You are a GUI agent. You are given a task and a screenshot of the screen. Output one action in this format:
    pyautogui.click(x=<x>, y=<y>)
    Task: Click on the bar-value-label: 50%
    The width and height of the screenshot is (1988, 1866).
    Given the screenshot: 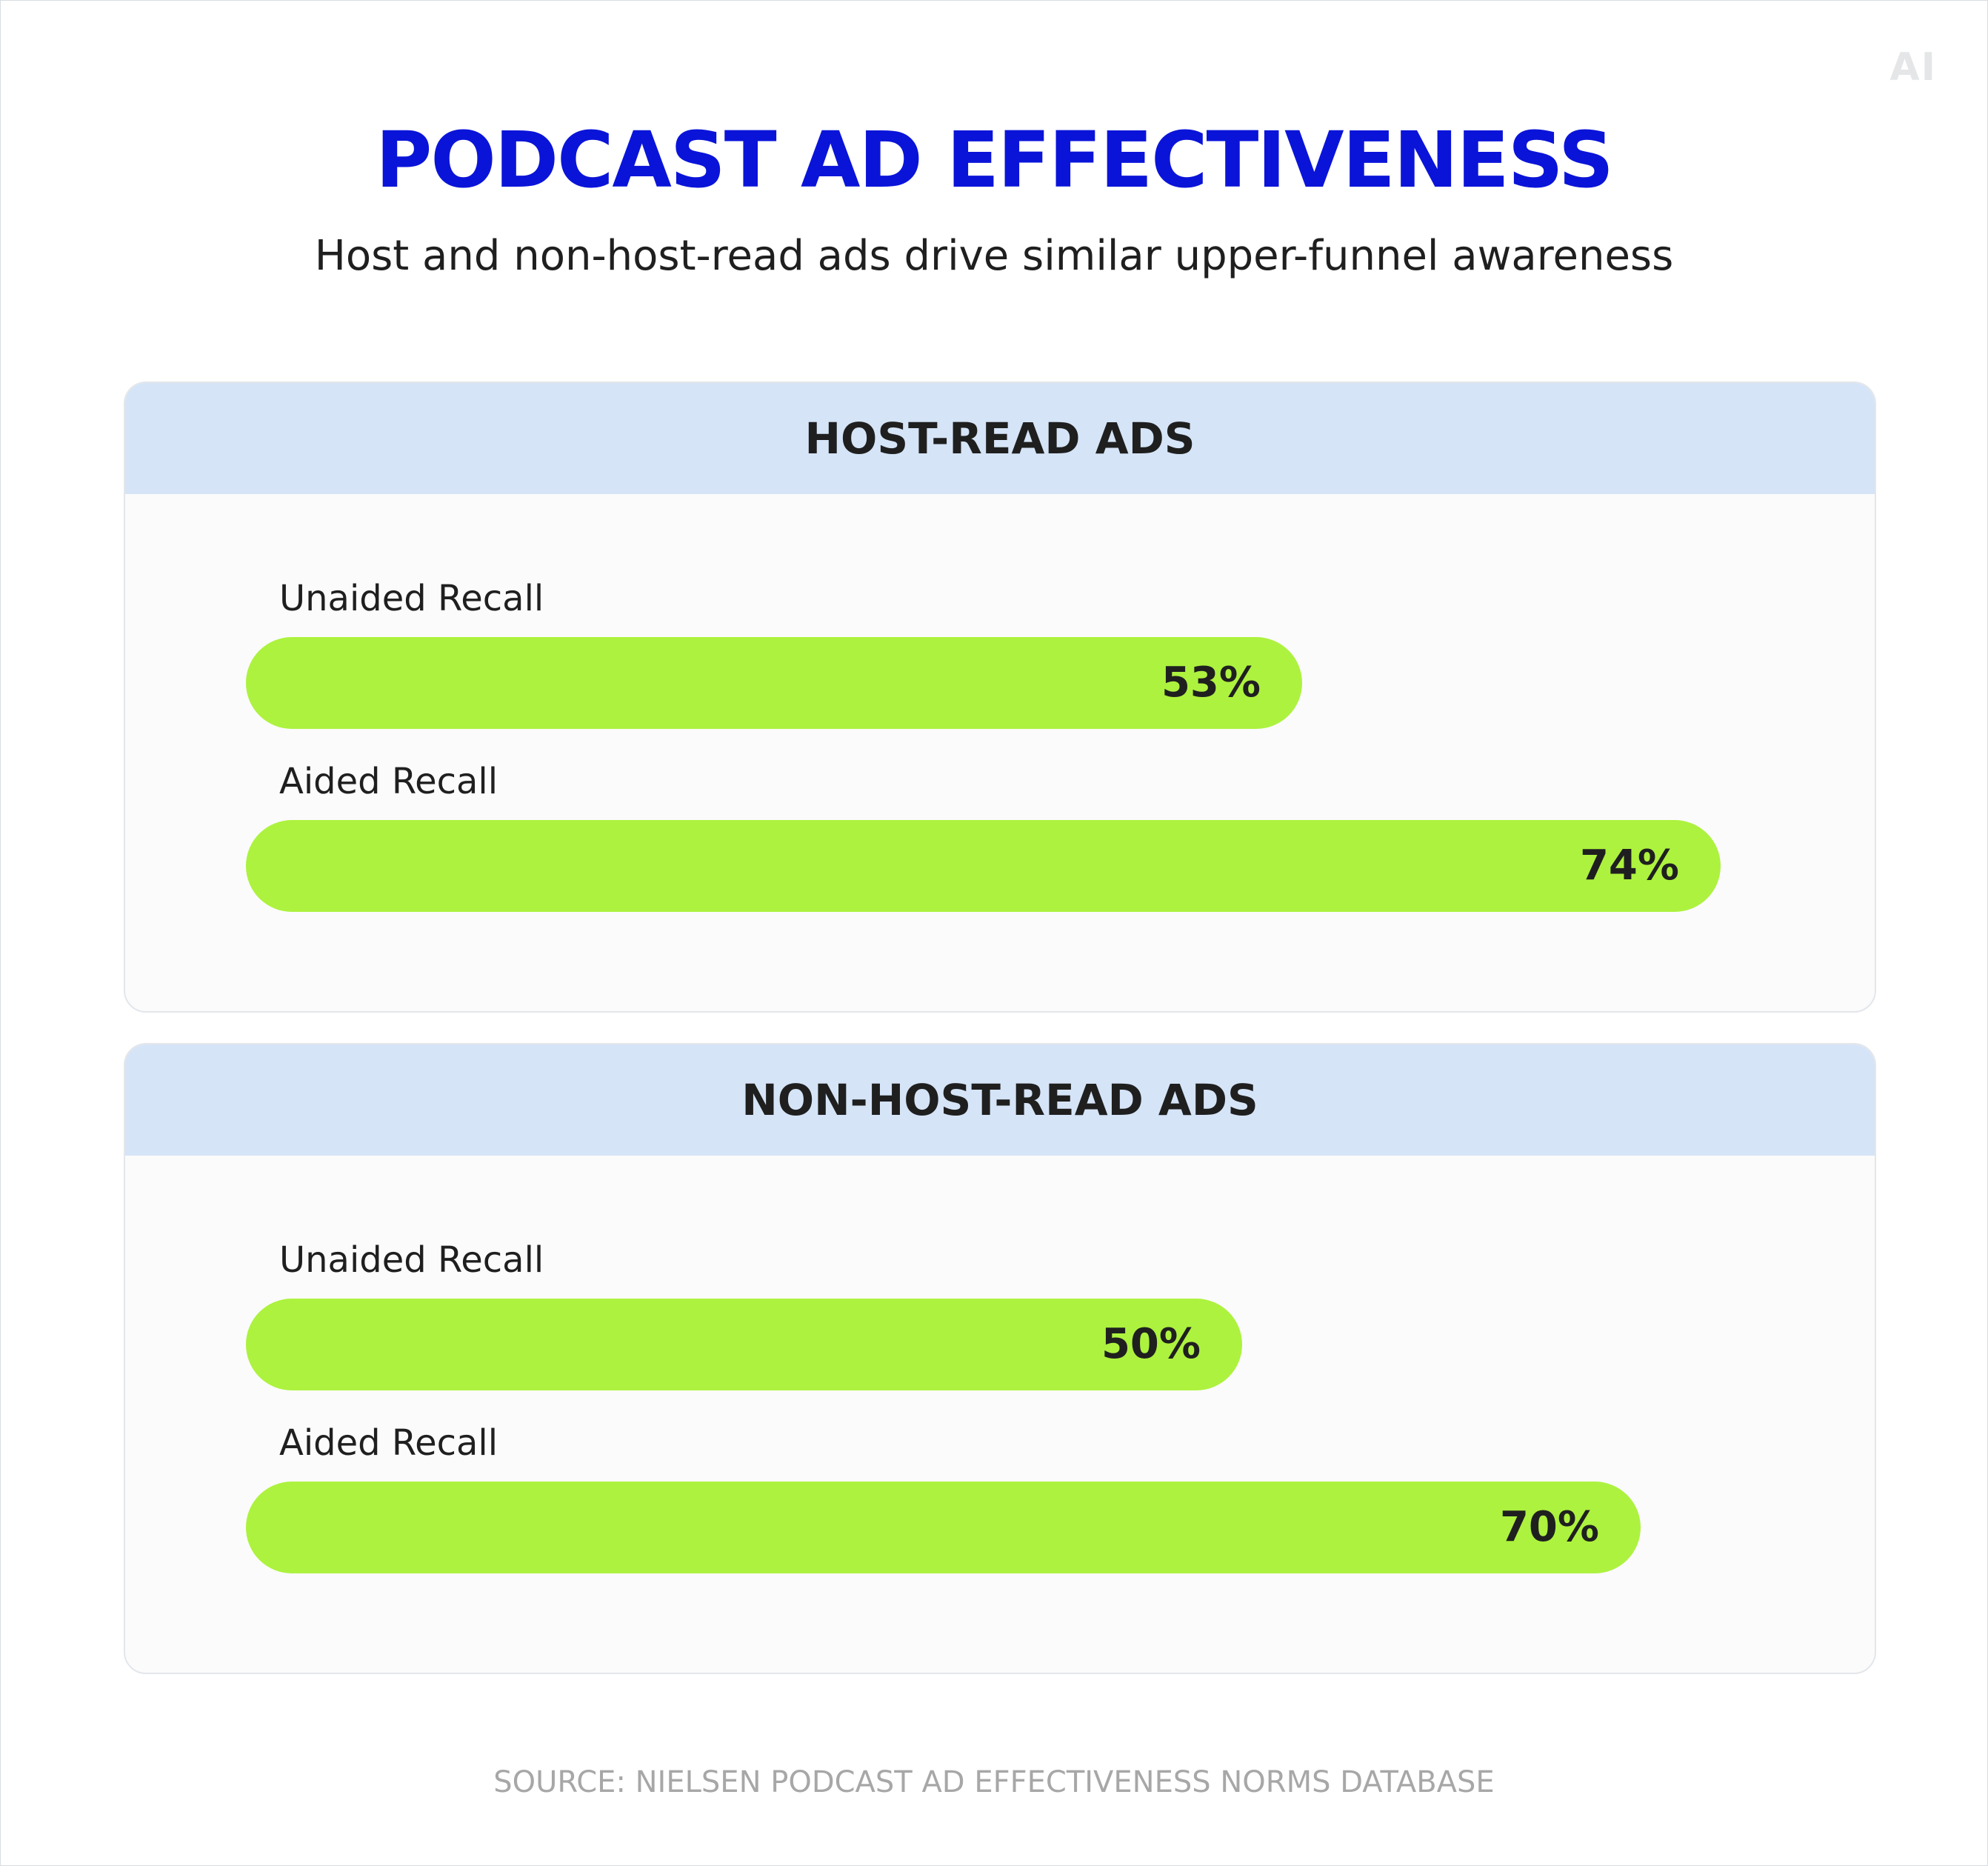 What is the action you would take?
    pyautogui.click(x=1151, y=1344)
    